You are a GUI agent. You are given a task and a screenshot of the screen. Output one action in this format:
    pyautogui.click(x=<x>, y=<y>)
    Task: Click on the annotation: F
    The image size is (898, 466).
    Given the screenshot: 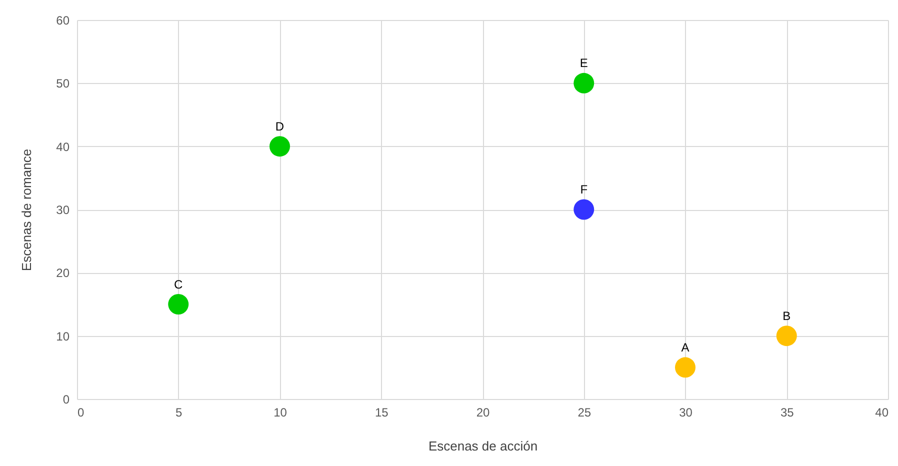 What is the action you would take?
    pyautogui.click(x=584, y=189)
    